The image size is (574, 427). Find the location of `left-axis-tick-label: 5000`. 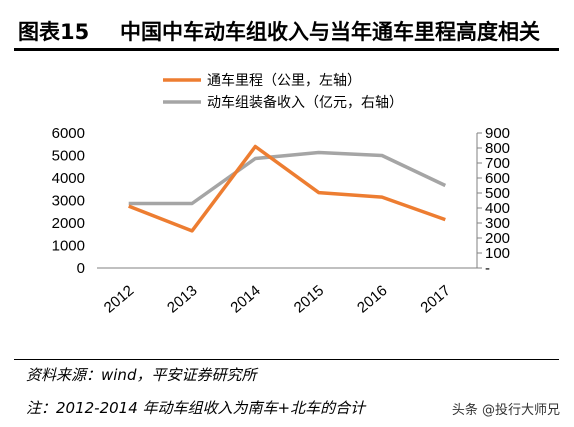

left-axis-tick-label: 5000 is located at coordinates (68, 156).